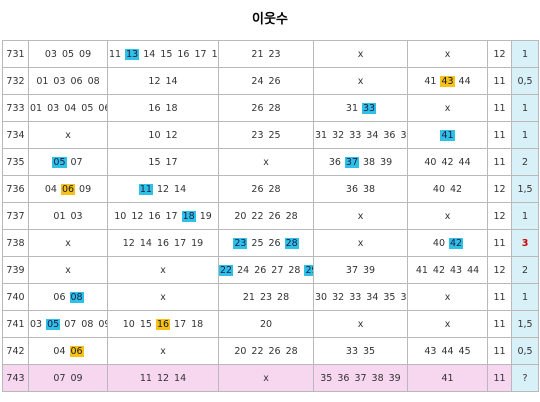 This screenshot has height=402, width=540. What do you see at coordinates (15, 54) in the screenshot?
I see `round-number-cell: 731` at bounding box center [15, 54].